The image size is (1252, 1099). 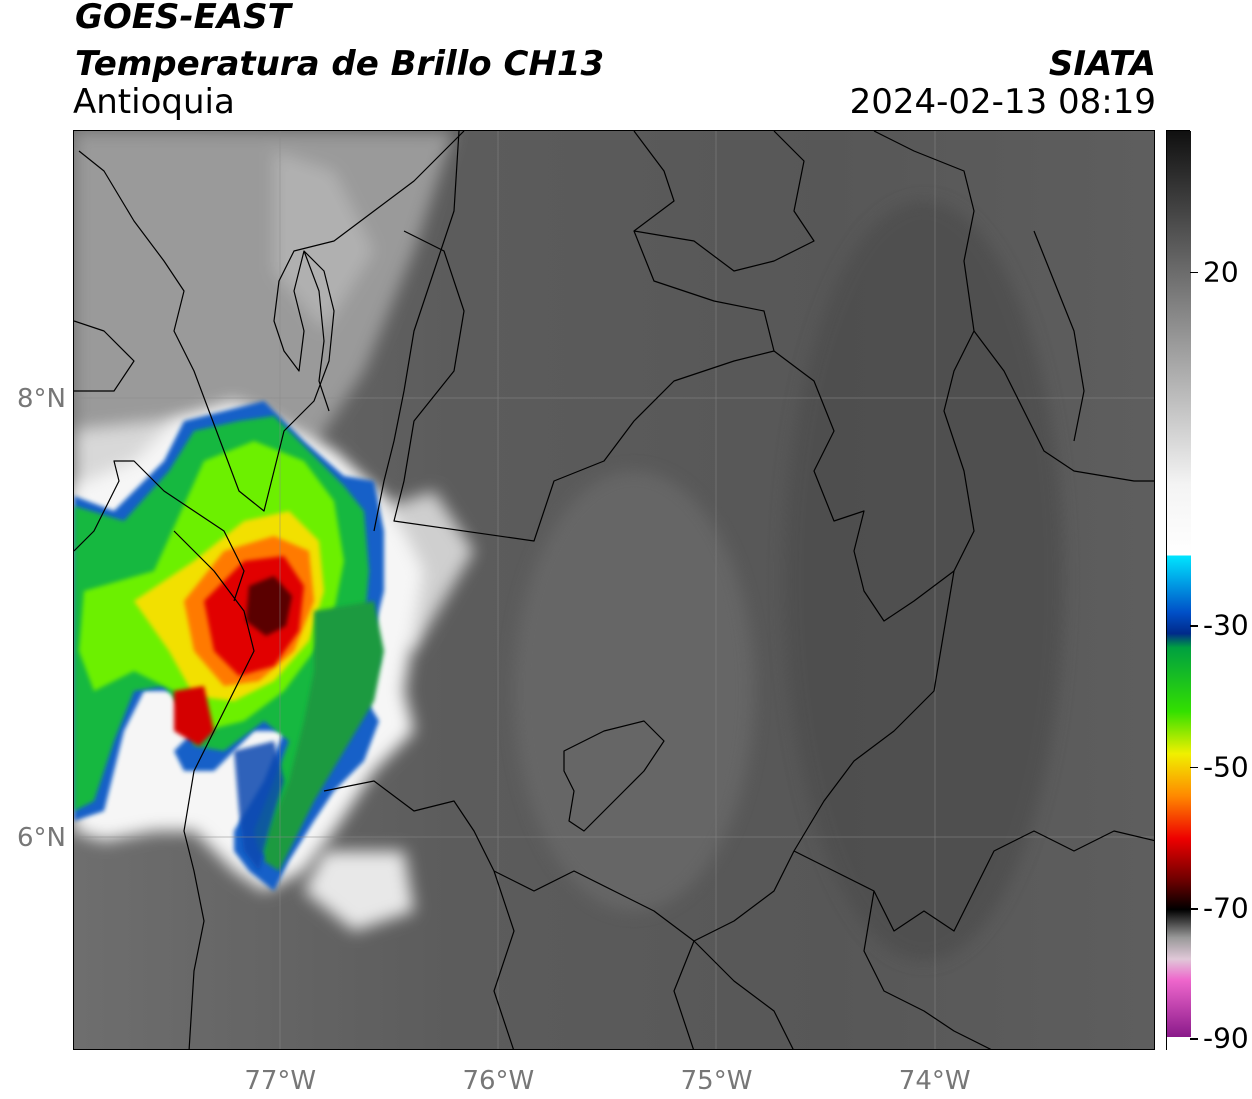 I want to click on border-antioquia-west, so click(x=214, y=789).